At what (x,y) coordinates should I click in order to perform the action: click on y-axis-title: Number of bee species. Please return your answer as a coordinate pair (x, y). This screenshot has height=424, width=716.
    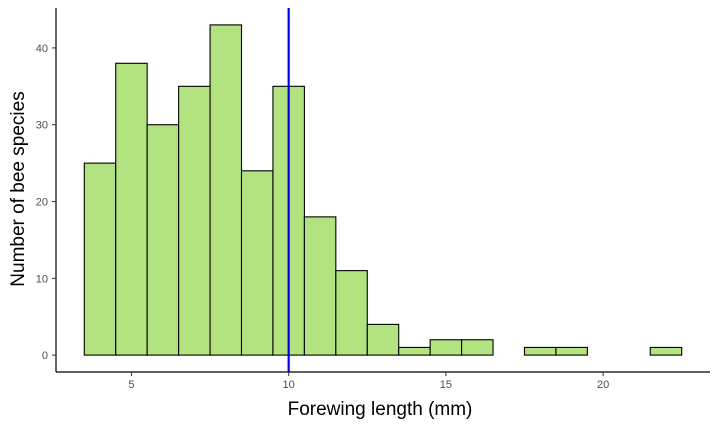
    Looking at the image, I should click on (18, 188).